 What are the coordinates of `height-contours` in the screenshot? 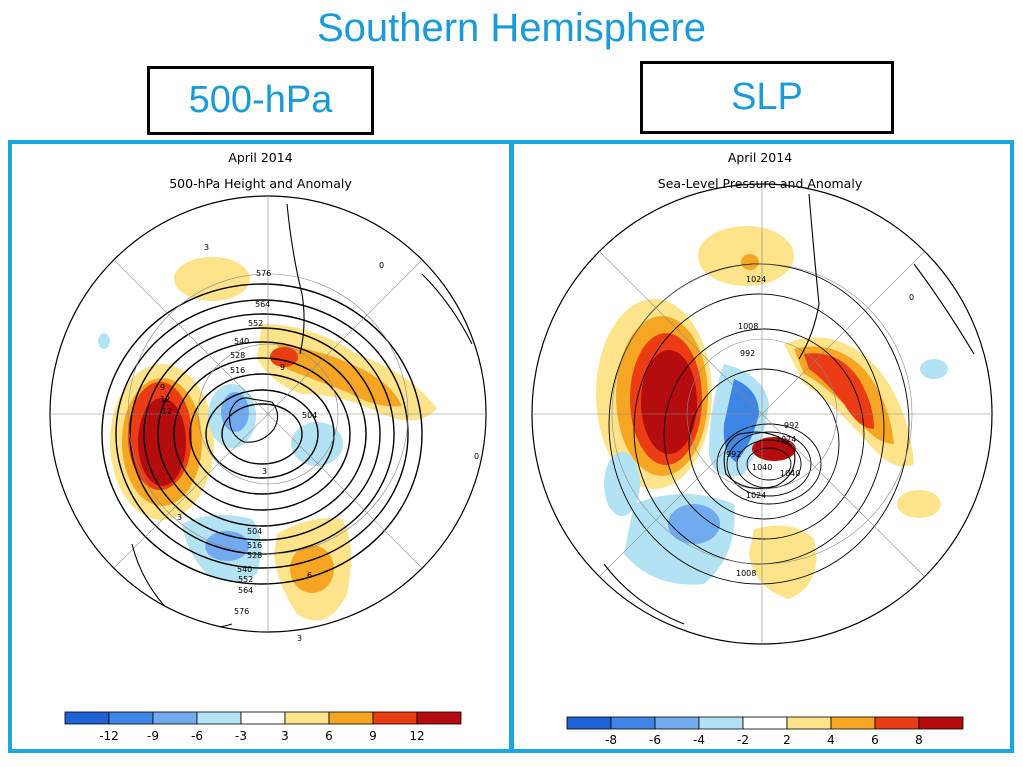 It's located at (262, 434).